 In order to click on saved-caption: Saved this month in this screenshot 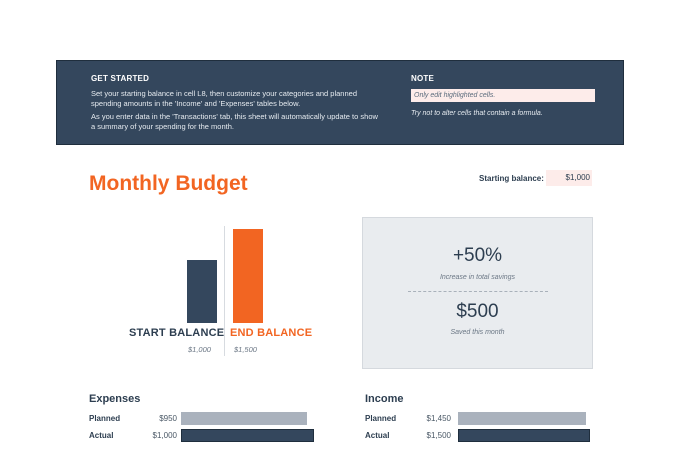, I will do `click(477, 332)`.